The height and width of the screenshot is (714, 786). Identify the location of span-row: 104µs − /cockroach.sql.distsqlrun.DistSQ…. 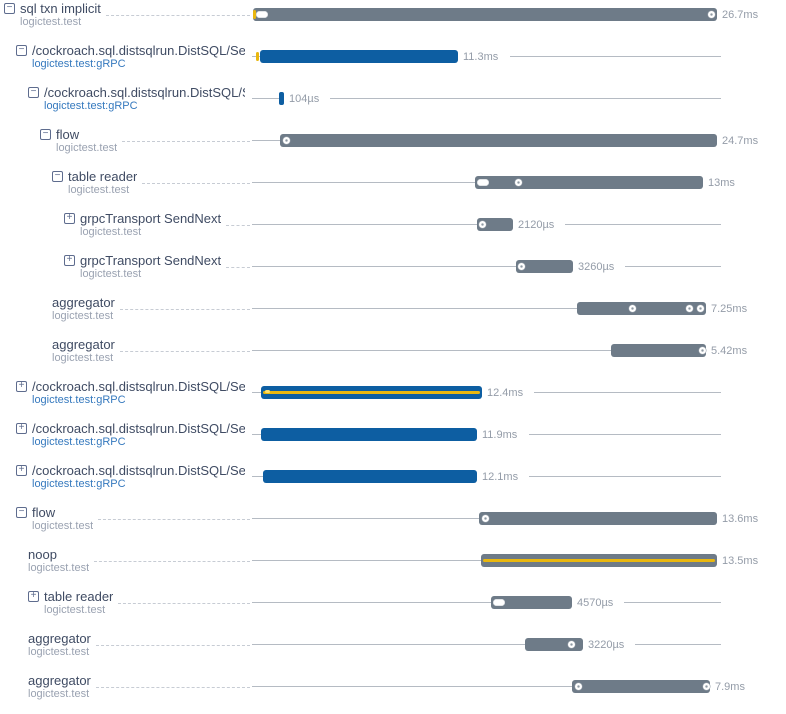
(393, 105).